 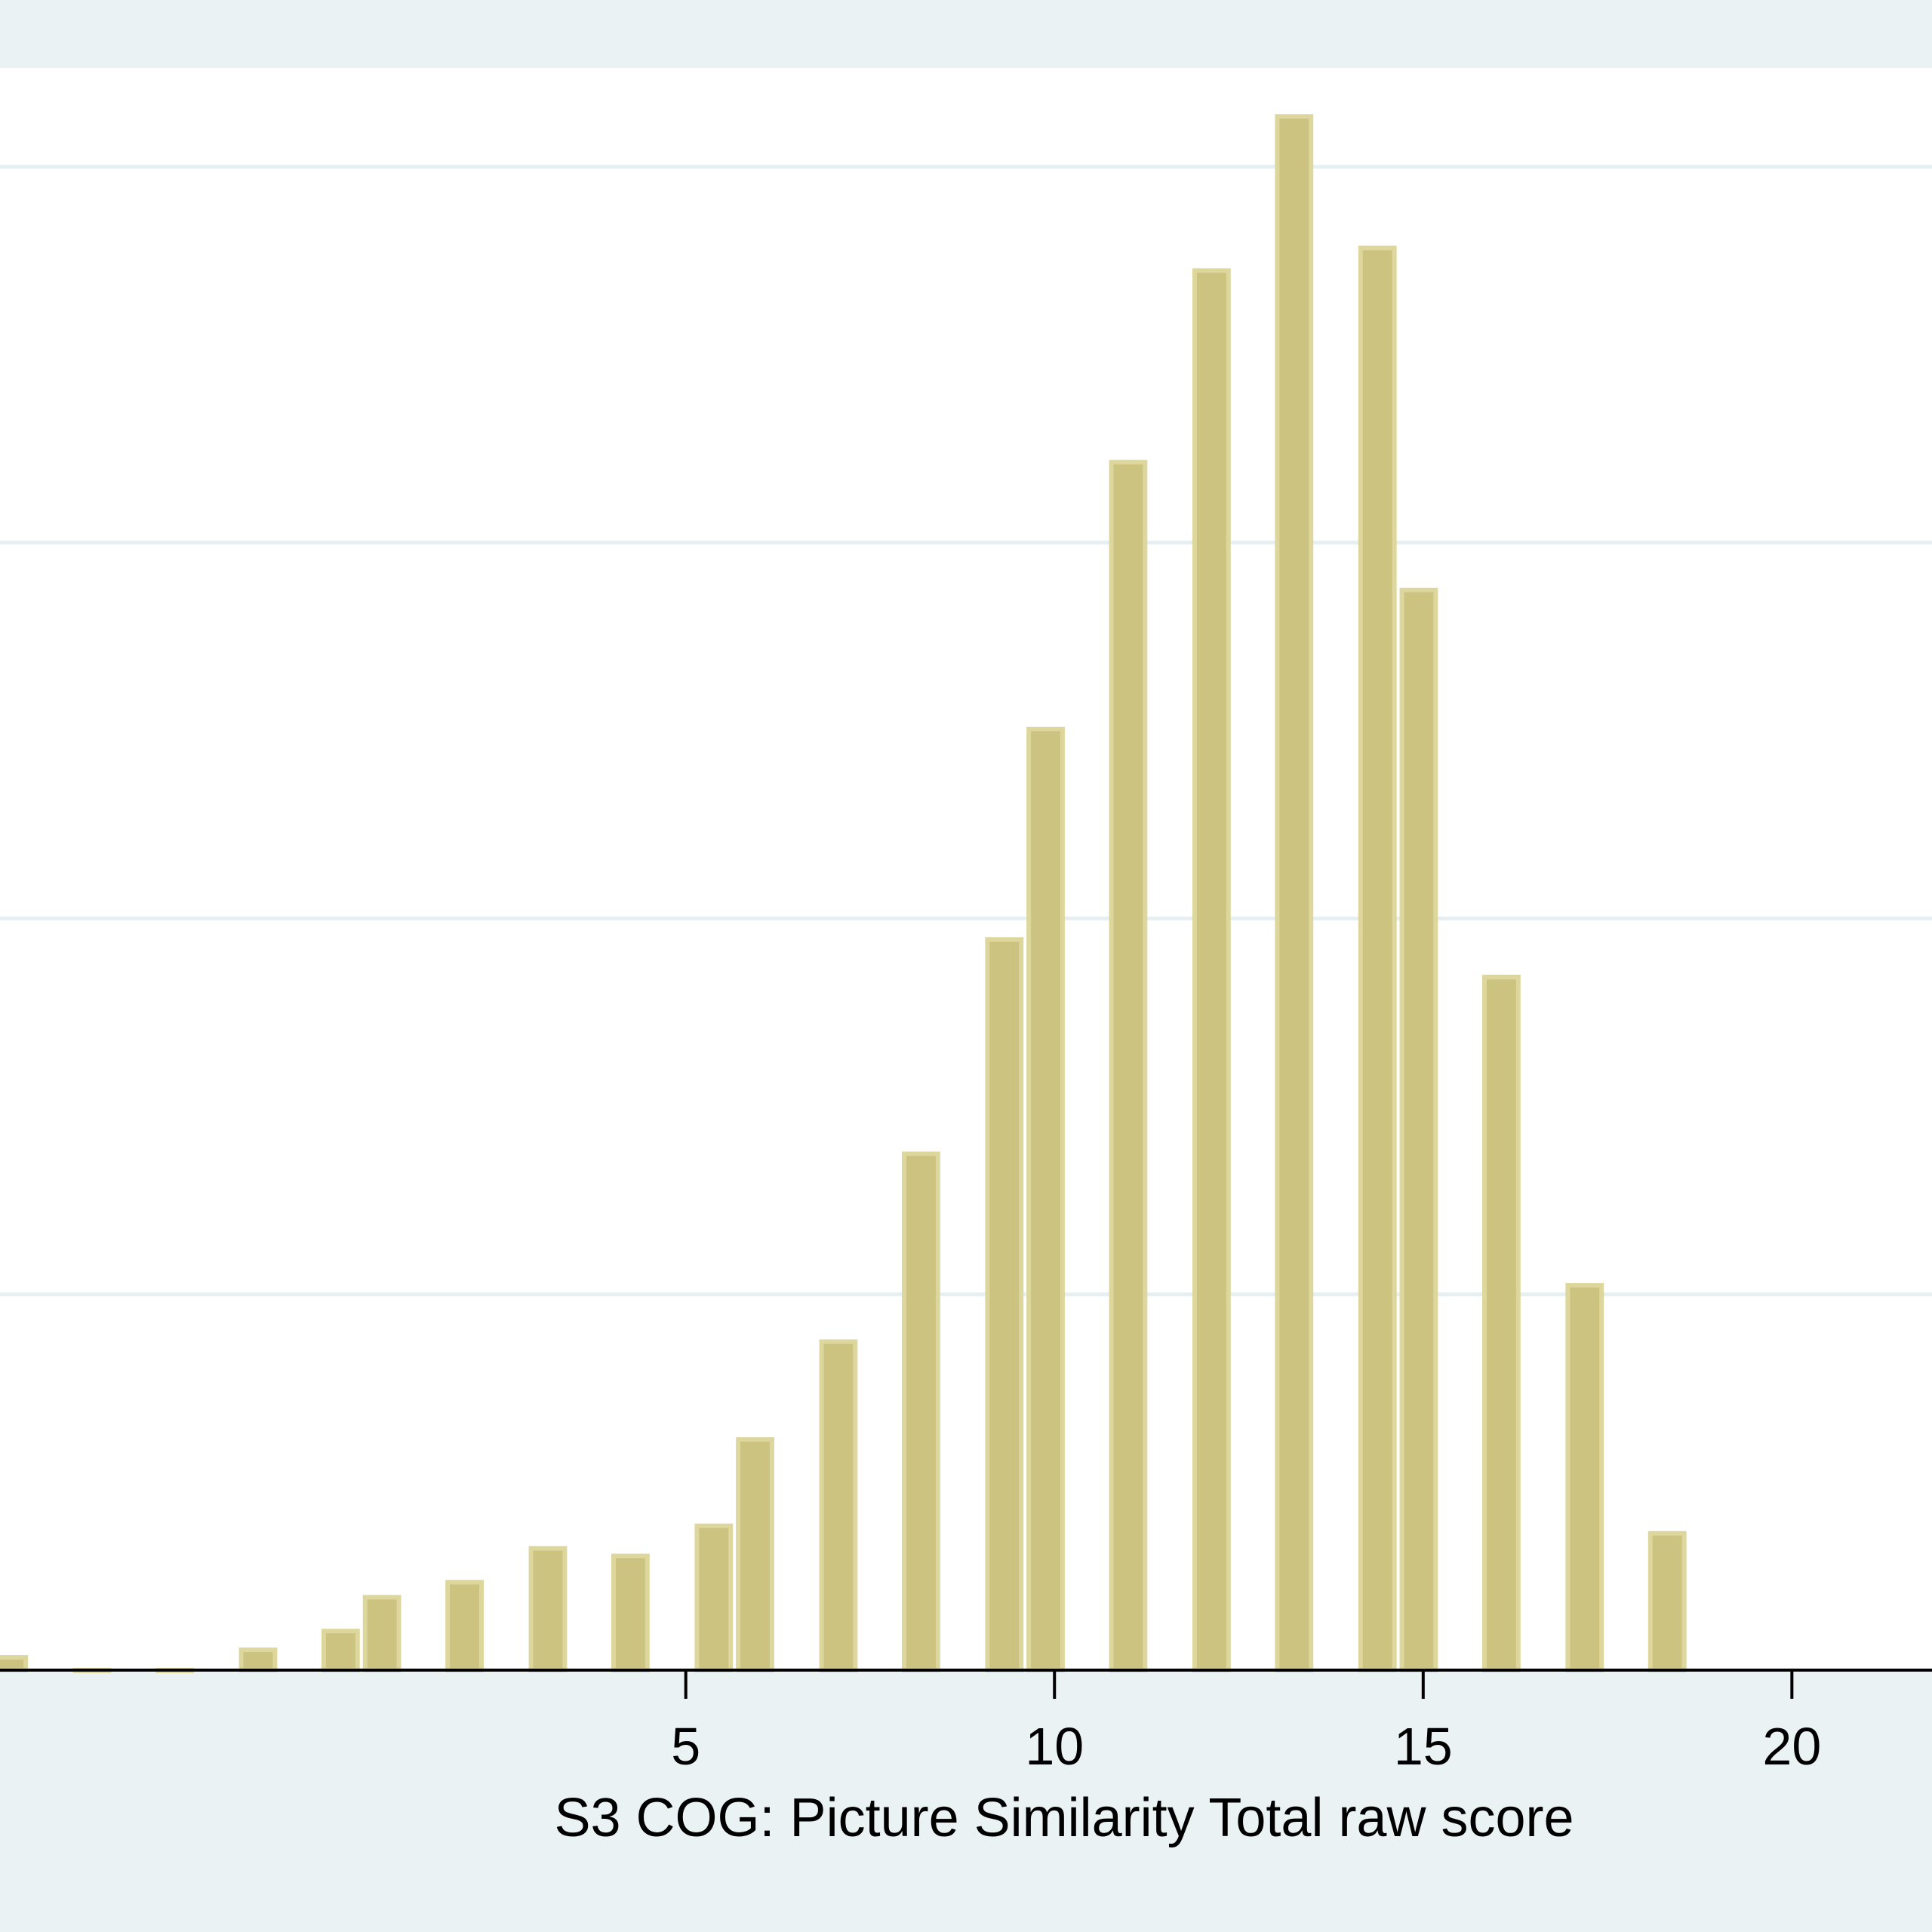 What do you see at coordinates (1791, 1746) in the screenshot?
I see `x-tick-label: 20` at bounding box center [1791, 1746].